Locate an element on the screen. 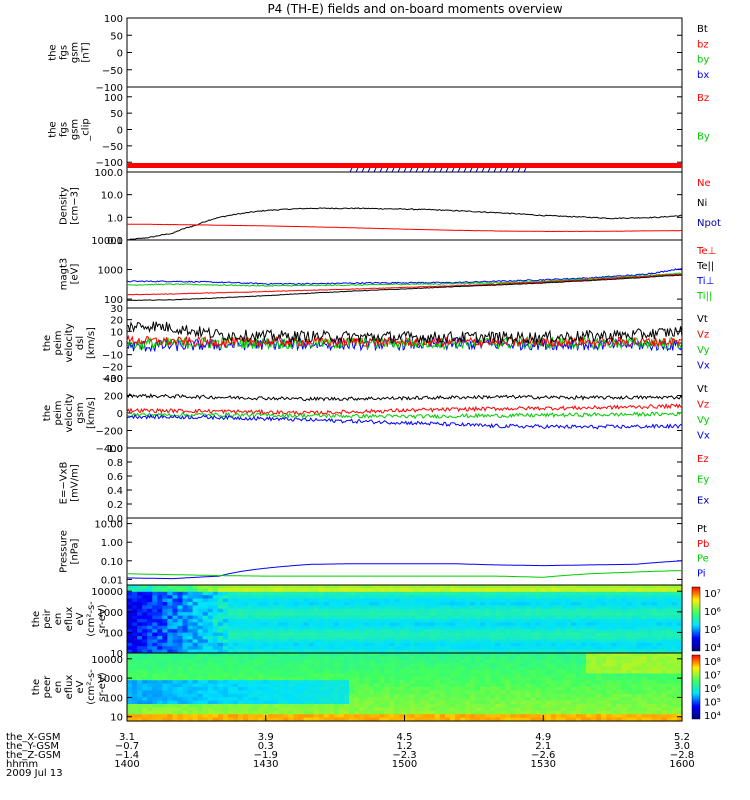 The width and height of the screenshot is (750, 800). y-axis-label: eV is located at coordinates (80, 618).